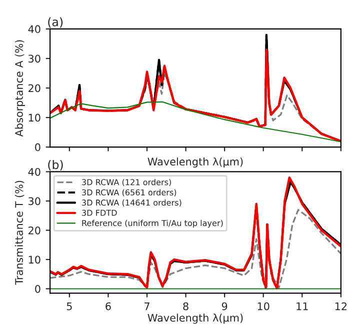  Describe the element at coordinates (195, 121) in the screenshot. I see `line-series` at that location.